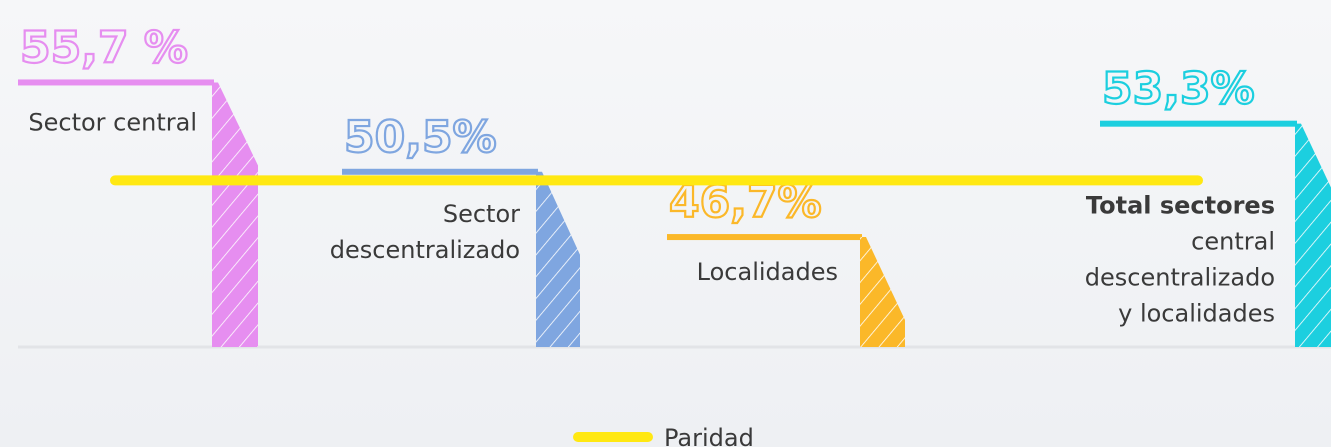  What do you see at coordinates (1233, 242) in the screenshot?
I see `category-label: central` at bounding box center [1233, 242].